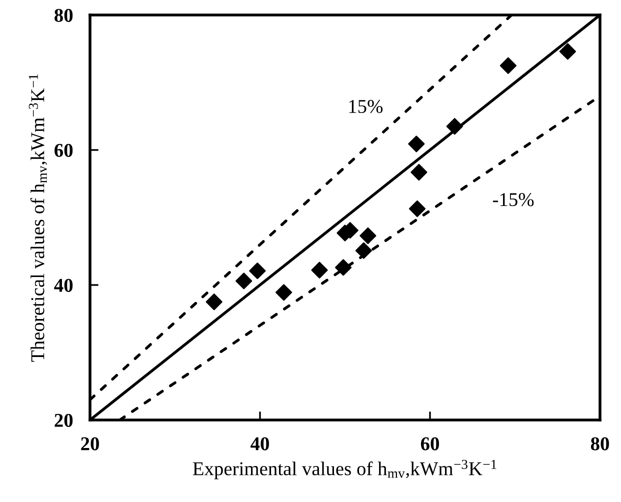 The width and height of the screenshot is (621, 502). Describe the element at coordinates (599, 443) in the screenshot. I see `x-tick-label: 80` at that location.